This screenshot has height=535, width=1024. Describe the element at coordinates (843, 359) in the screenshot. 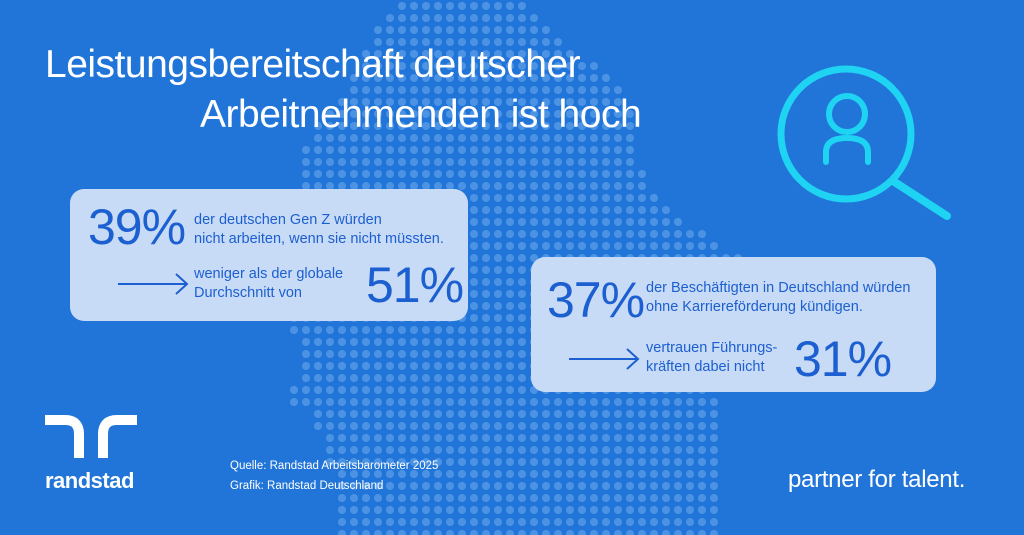

I see `stat-value-compare: 31%` at that location.